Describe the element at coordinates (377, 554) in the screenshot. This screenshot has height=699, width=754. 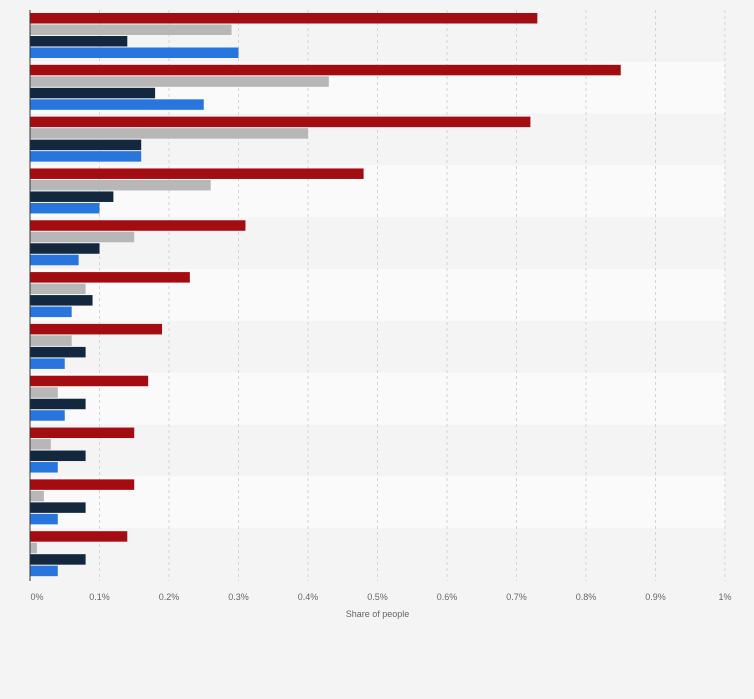
I see `category-band` at that location.